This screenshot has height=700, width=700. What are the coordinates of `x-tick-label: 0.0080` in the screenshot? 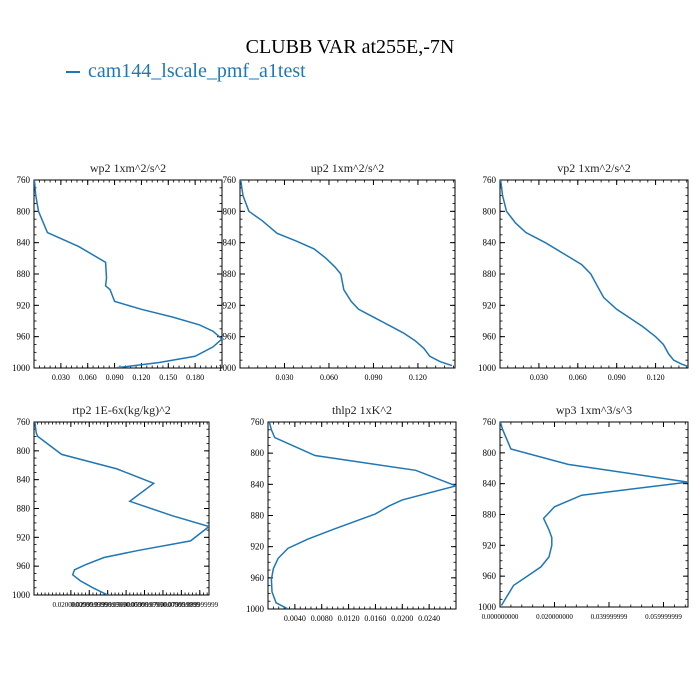 It's located at (322, 618).